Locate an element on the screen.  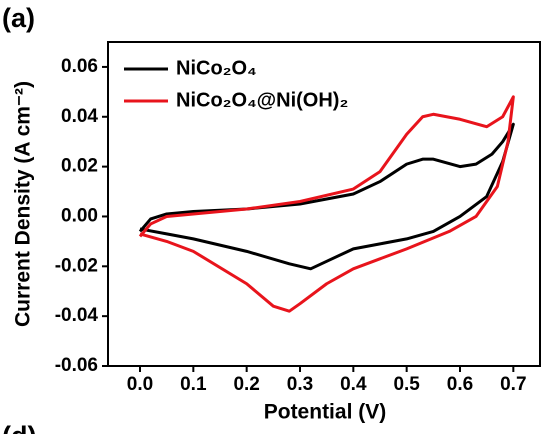
next-panel-label: (d) is located at coordinates (19, 427).